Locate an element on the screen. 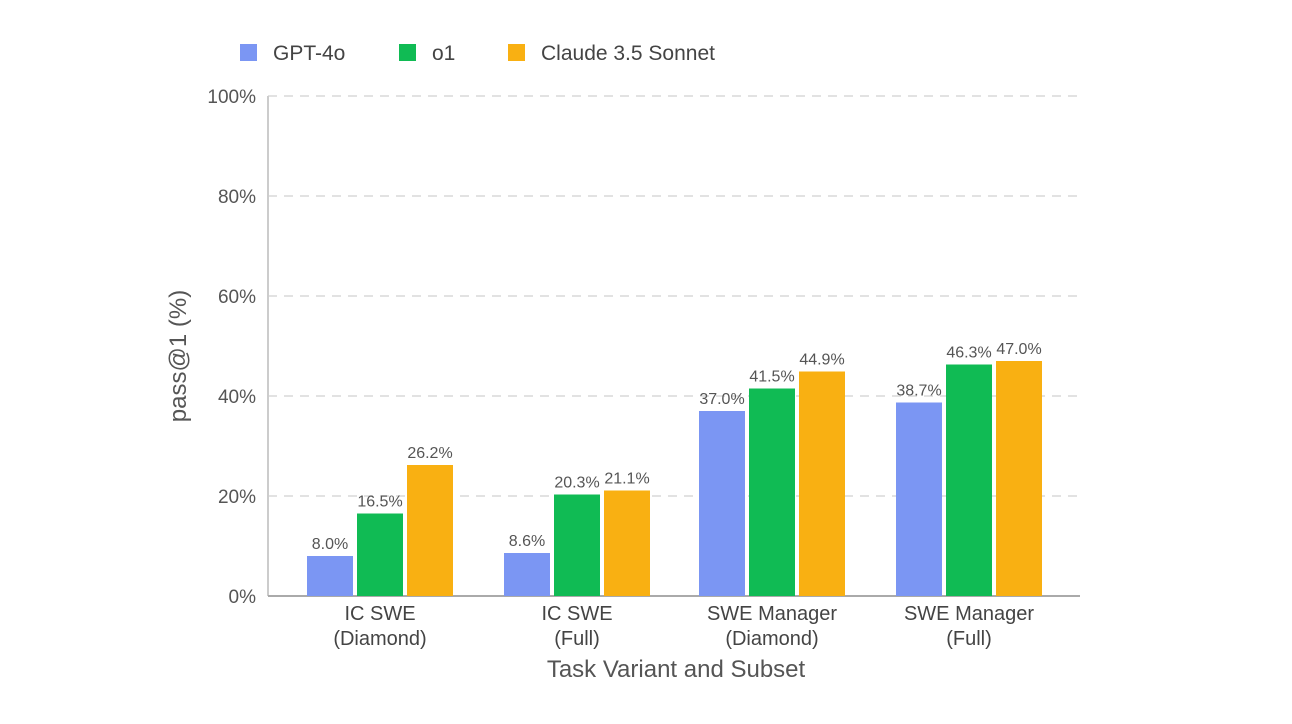 The height and width of the screenshot is (724, 1292). y-tick-label: 100% is located at coordinates (231, 97).